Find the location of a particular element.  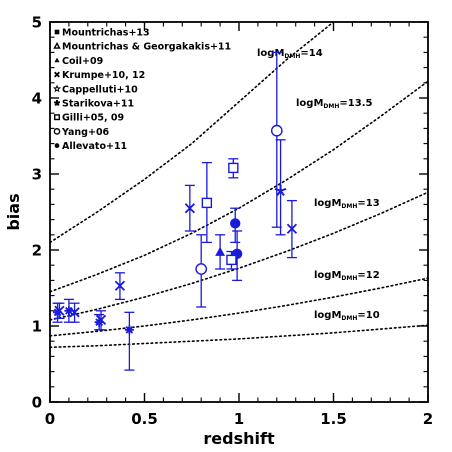

y-tick-label: 0 is located at coordinates (37, 403).